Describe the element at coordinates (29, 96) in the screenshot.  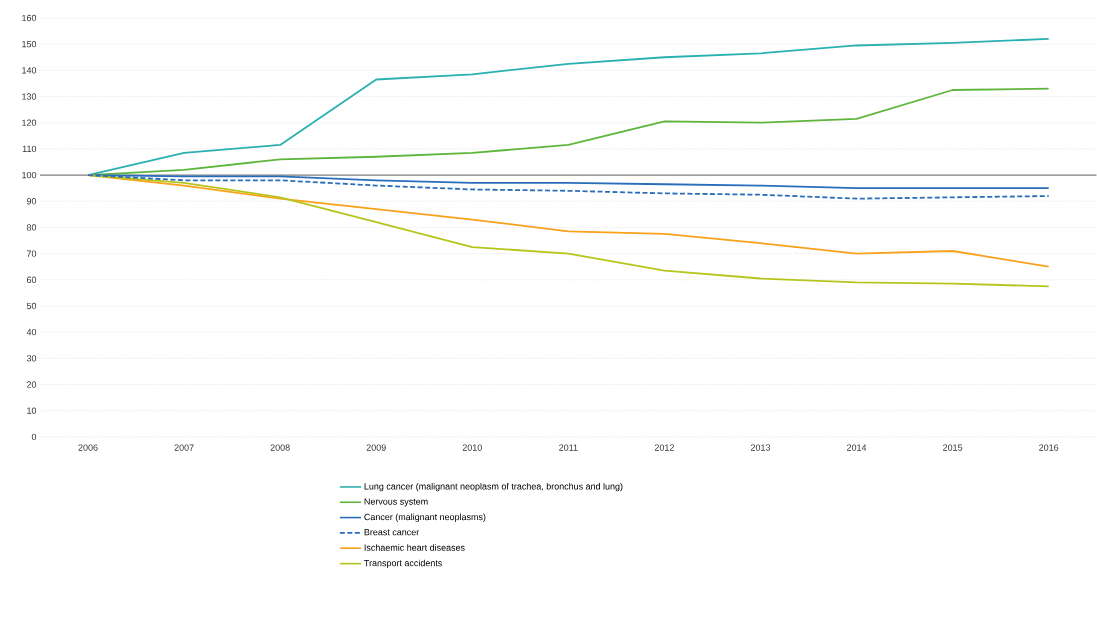
I see `y-tick-label: 130` at that location.